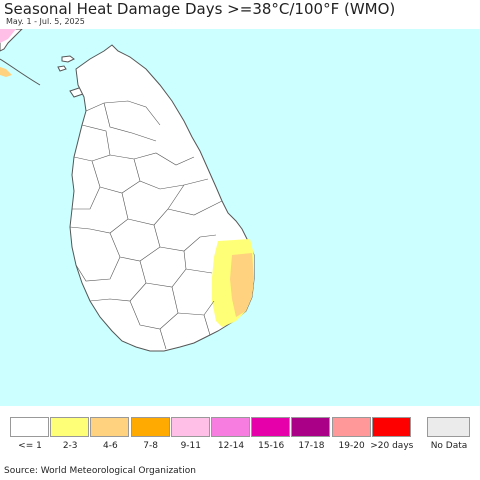 The height and width of the screenshot is (480, 480). Describe the element at coordinates (191, 446) in the screenshot. I see `legend-label: 9-11` at that location.